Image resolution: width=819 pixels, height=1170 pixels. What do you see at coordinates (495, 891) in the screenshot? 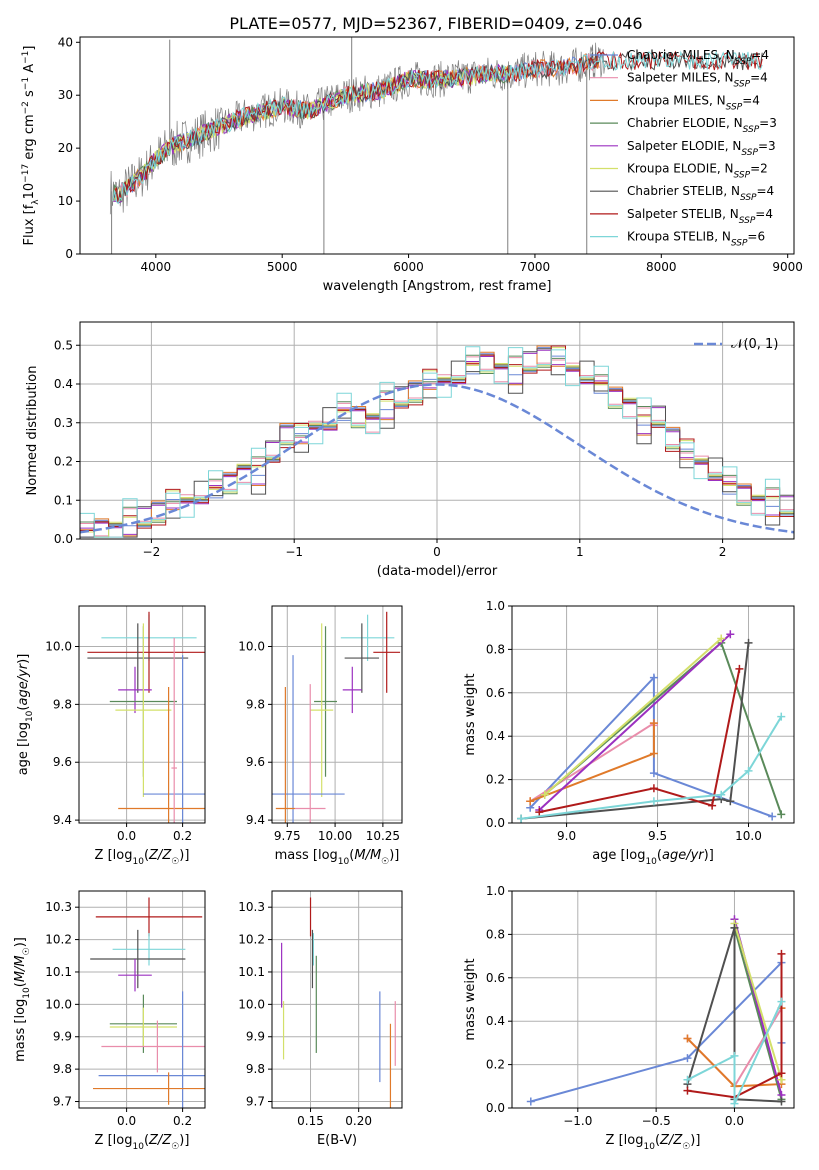
I see `tick-label-y: 1.0` at bounding box center [495, 891].